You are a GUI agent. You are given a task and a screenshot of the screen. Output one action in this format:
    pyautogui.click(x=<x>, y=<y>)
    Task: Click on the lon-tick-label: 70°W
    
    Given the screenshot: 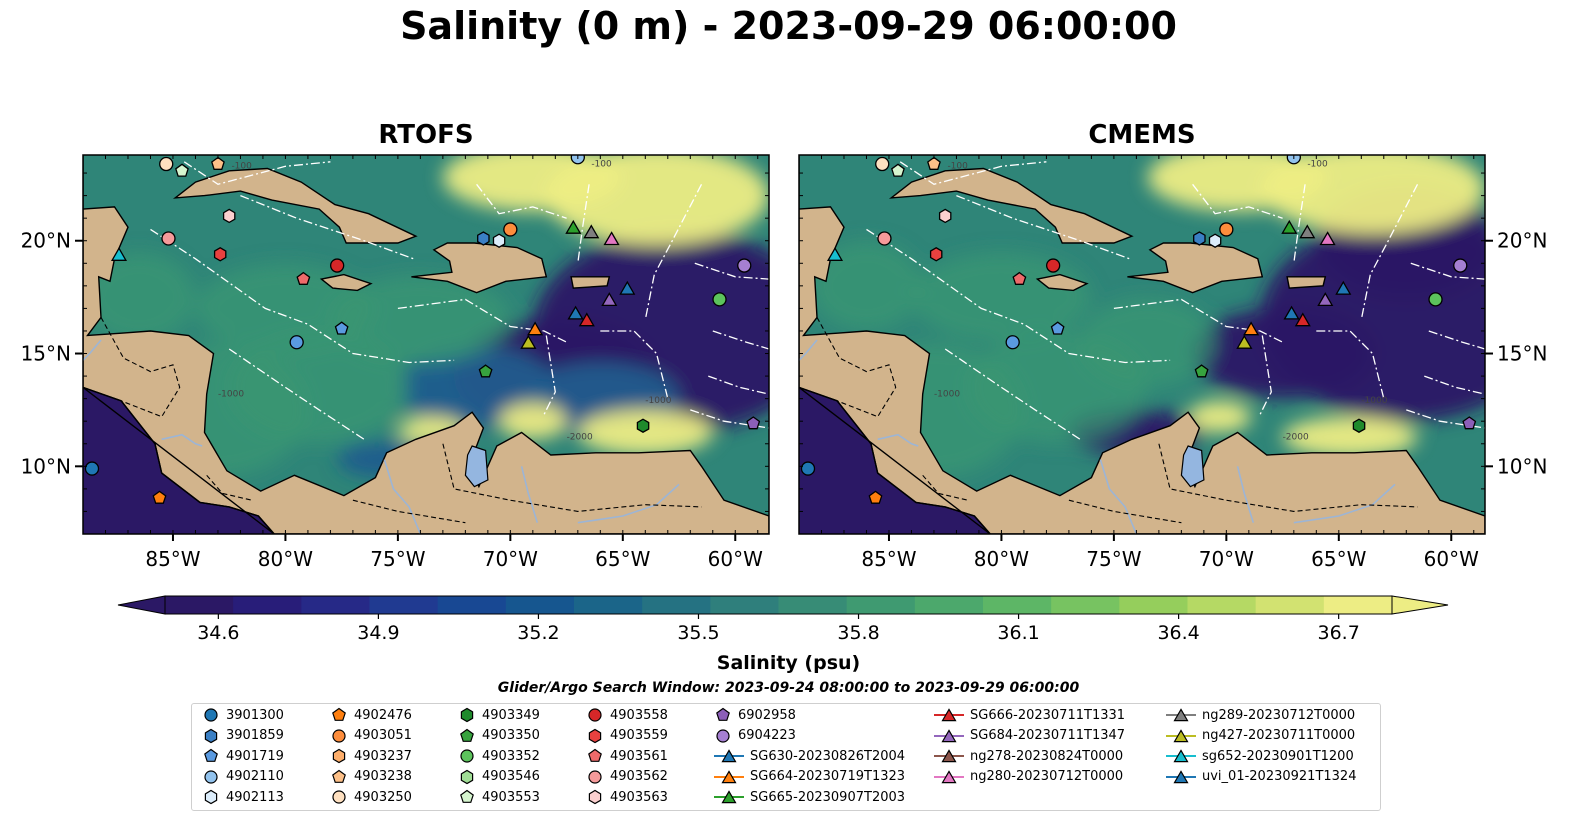 What is the action you would take?
    pyautogui.click(x=1226, y=559)
    